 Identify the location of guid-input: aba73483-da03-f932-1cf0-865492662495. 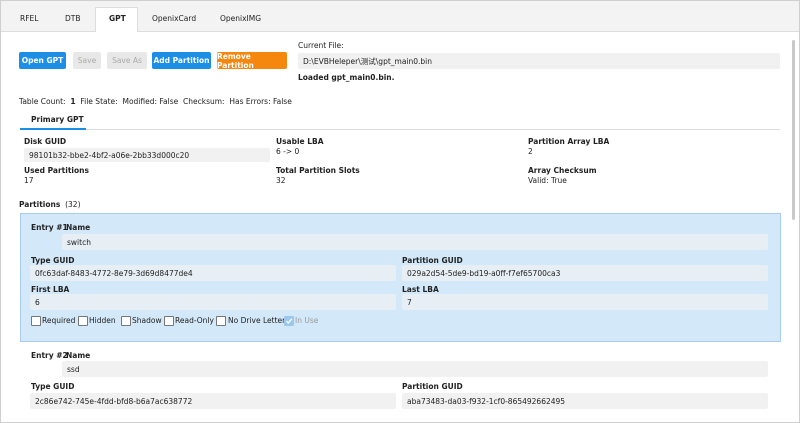
(585, 401).